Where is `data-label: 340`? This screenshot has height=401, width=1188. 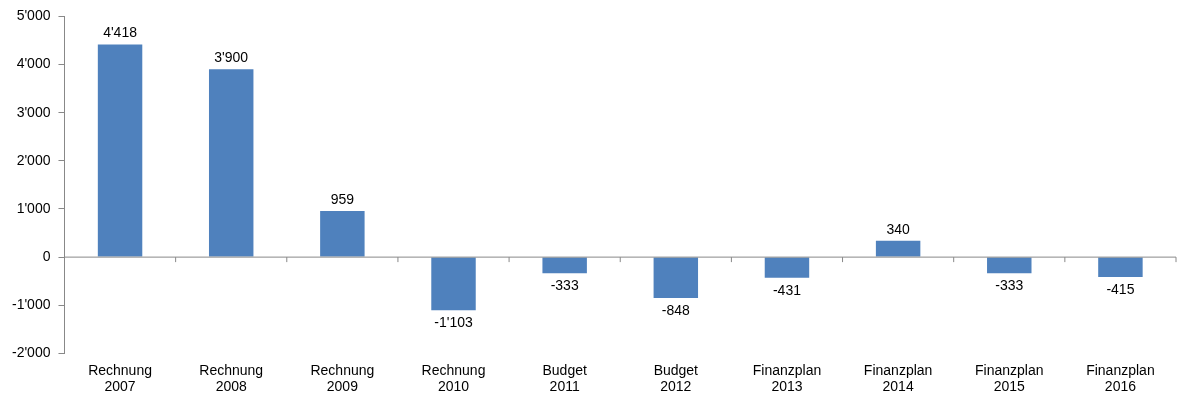
data-label: 340 is located at coordinates (898, 228).